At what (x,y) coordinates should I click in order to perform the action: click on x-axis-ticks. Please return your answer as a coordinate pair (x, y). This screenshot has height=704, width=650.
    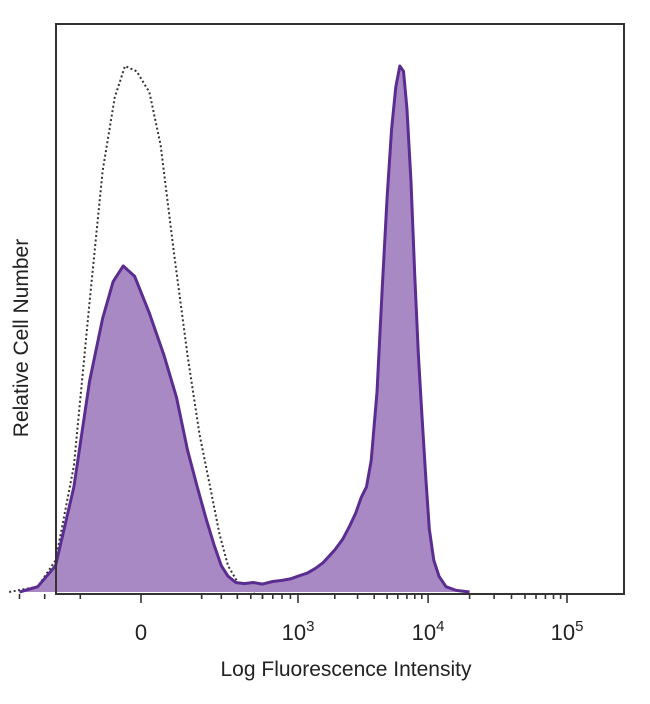
    Looking at the image, I should click on (293, 598).